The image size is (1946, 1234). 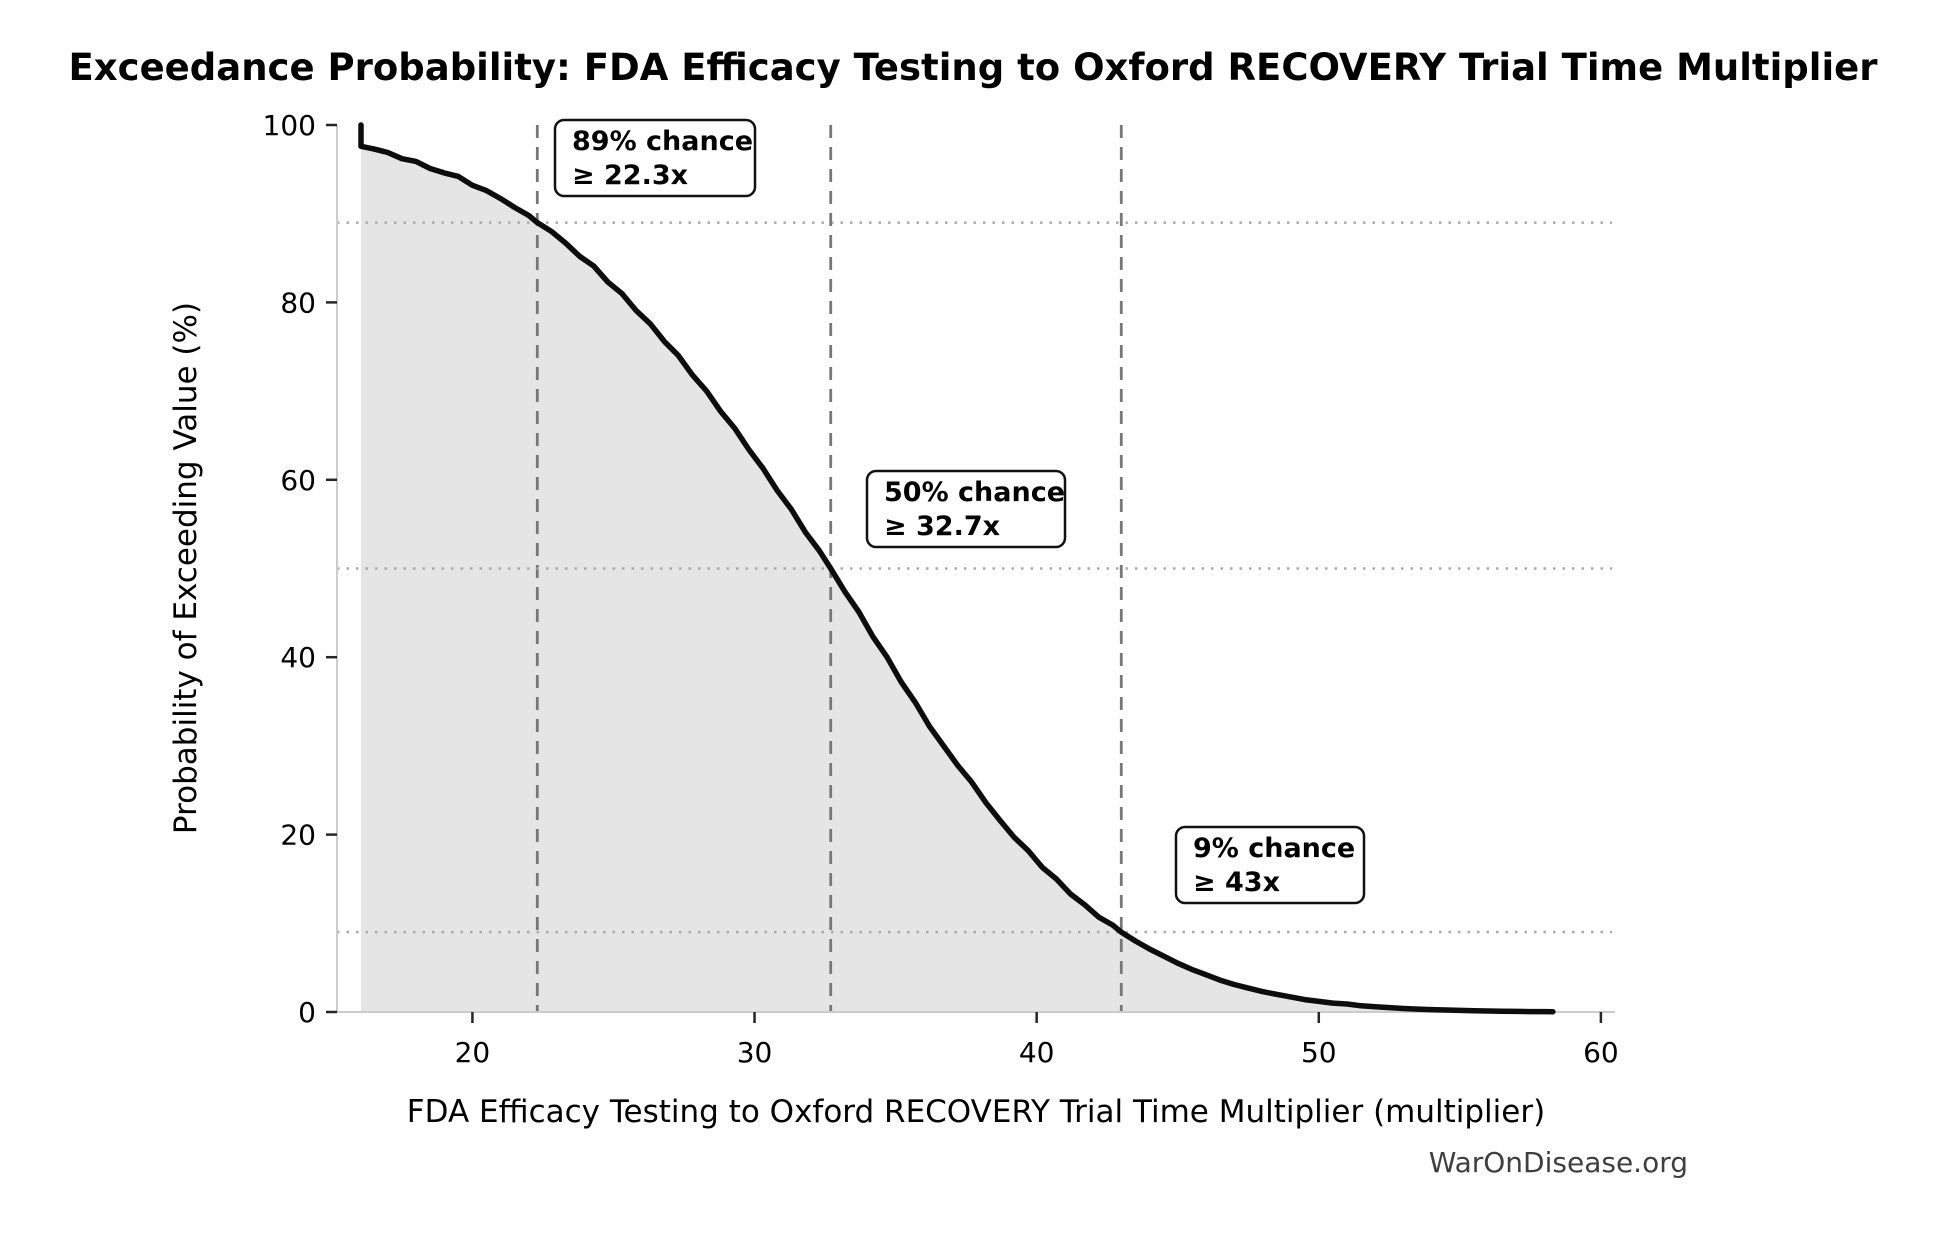 I want to click on x-tick-label-50: 50, so click(x=1319, y=1052).